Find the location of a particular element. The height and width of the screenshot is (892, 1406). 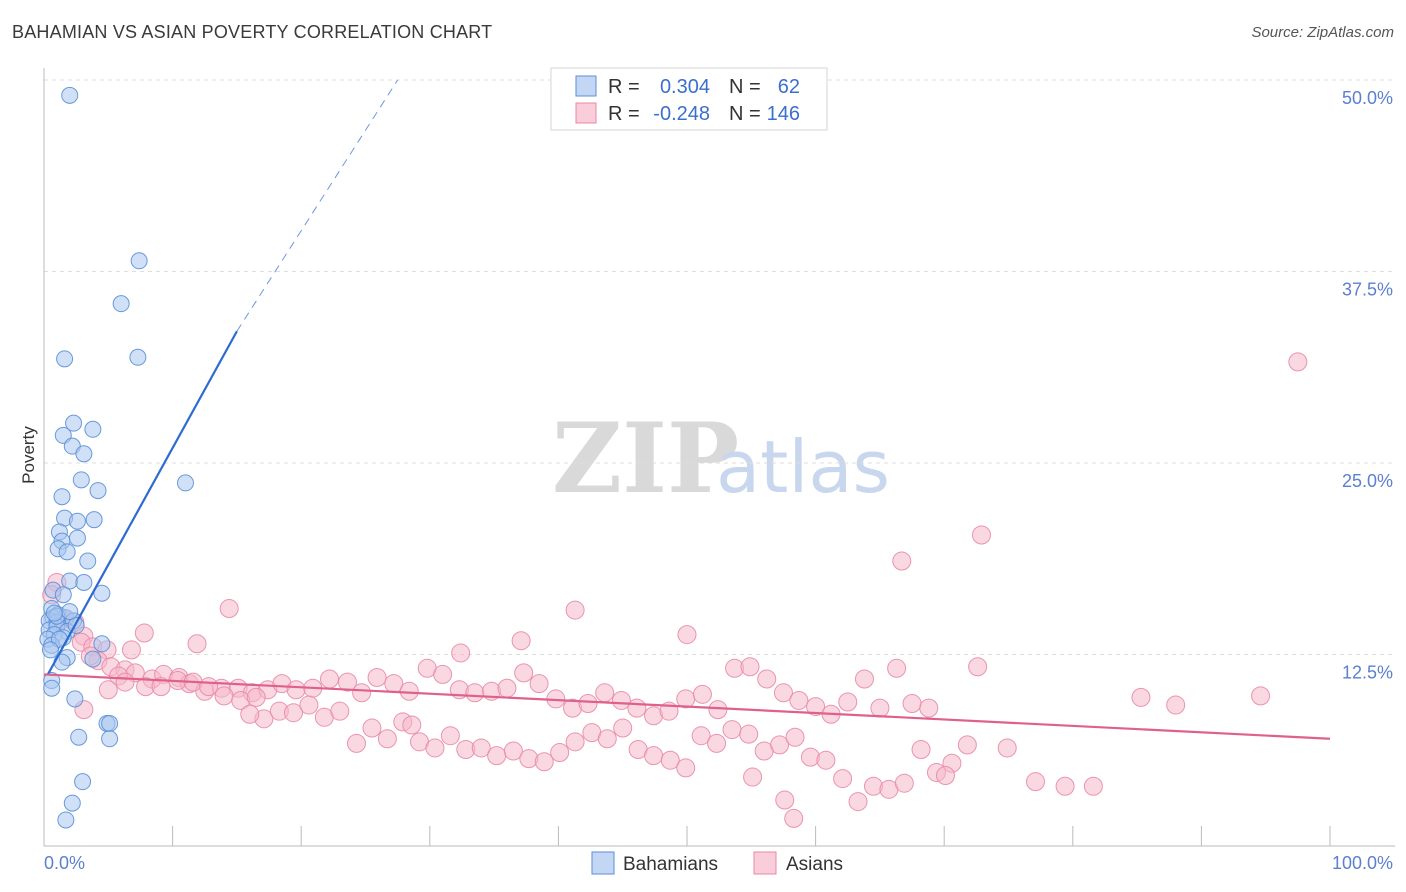

legend: R = 0.304 N = 62 R = -0.248 N = 146 is located at coordinates (689, 99).